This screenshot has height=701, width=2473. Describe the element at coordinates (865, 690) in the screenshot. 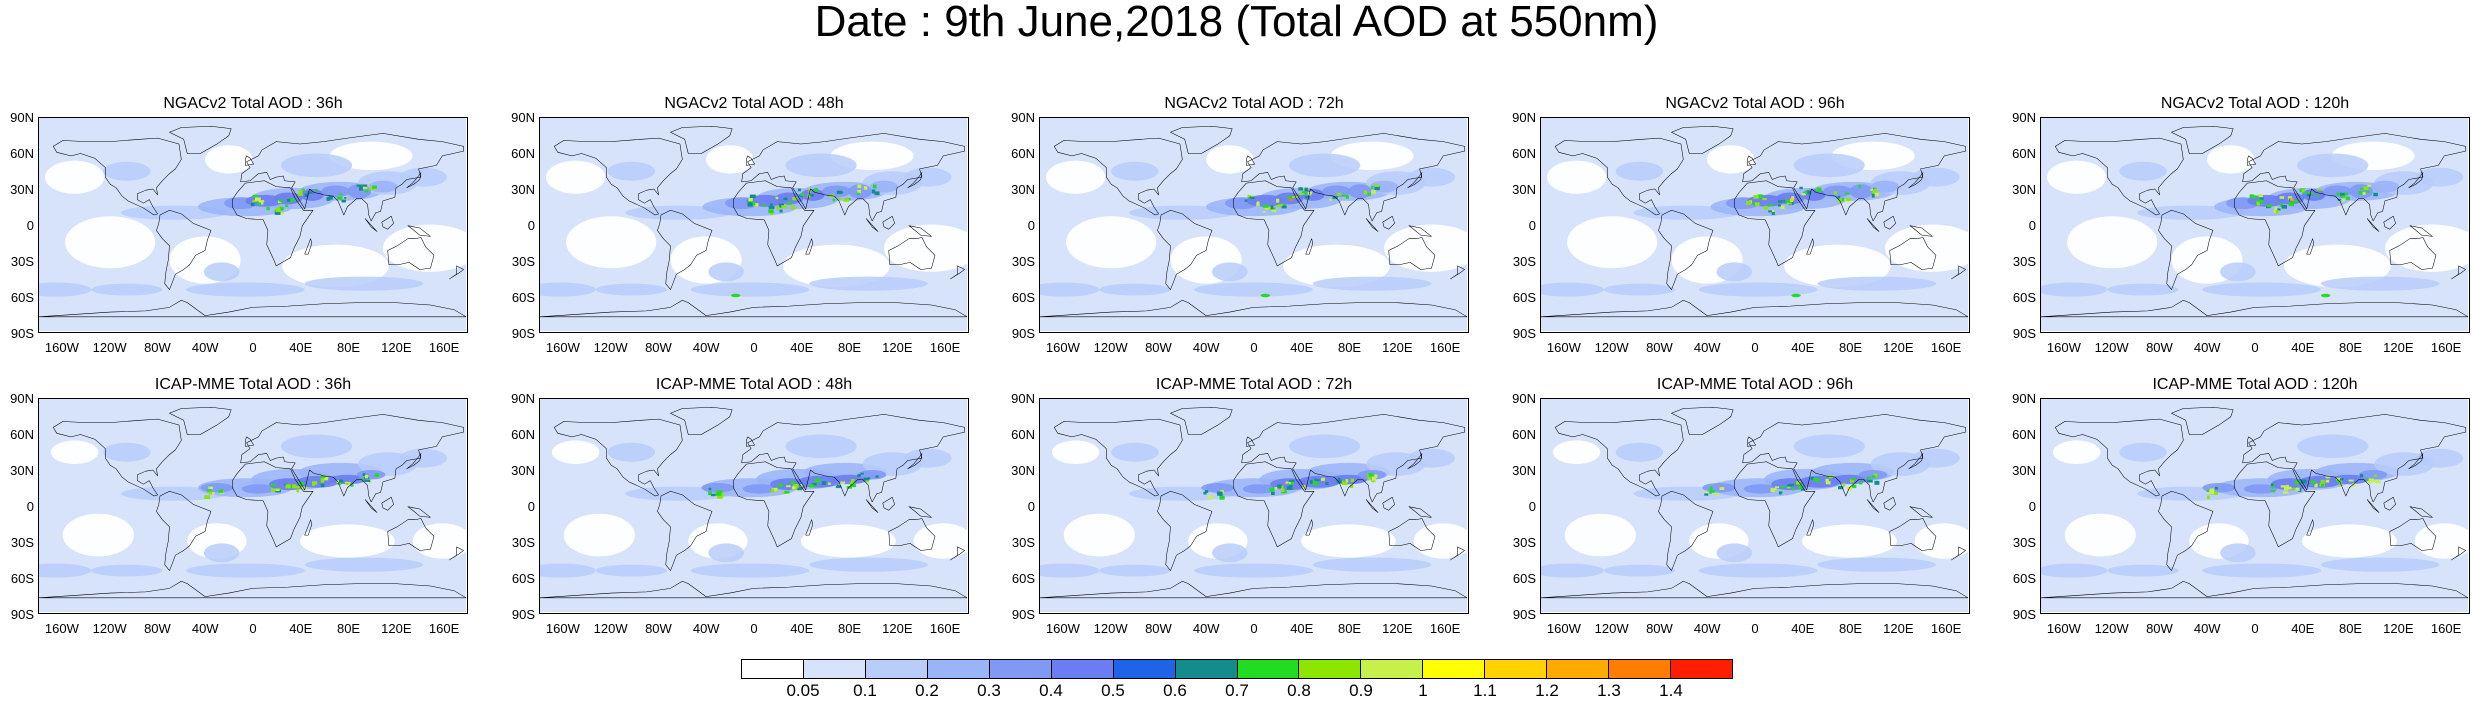

I see `colorbar-label: 0.1` at that location.